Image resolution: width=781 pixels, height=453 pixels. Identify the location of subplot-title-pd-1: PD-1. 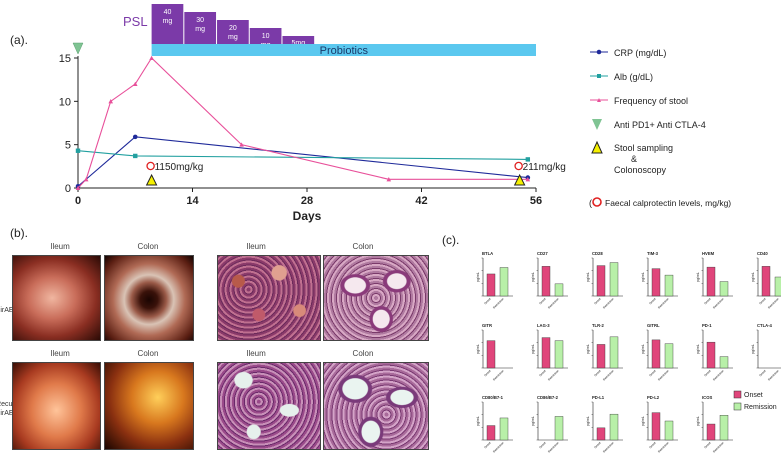
(707, 325).